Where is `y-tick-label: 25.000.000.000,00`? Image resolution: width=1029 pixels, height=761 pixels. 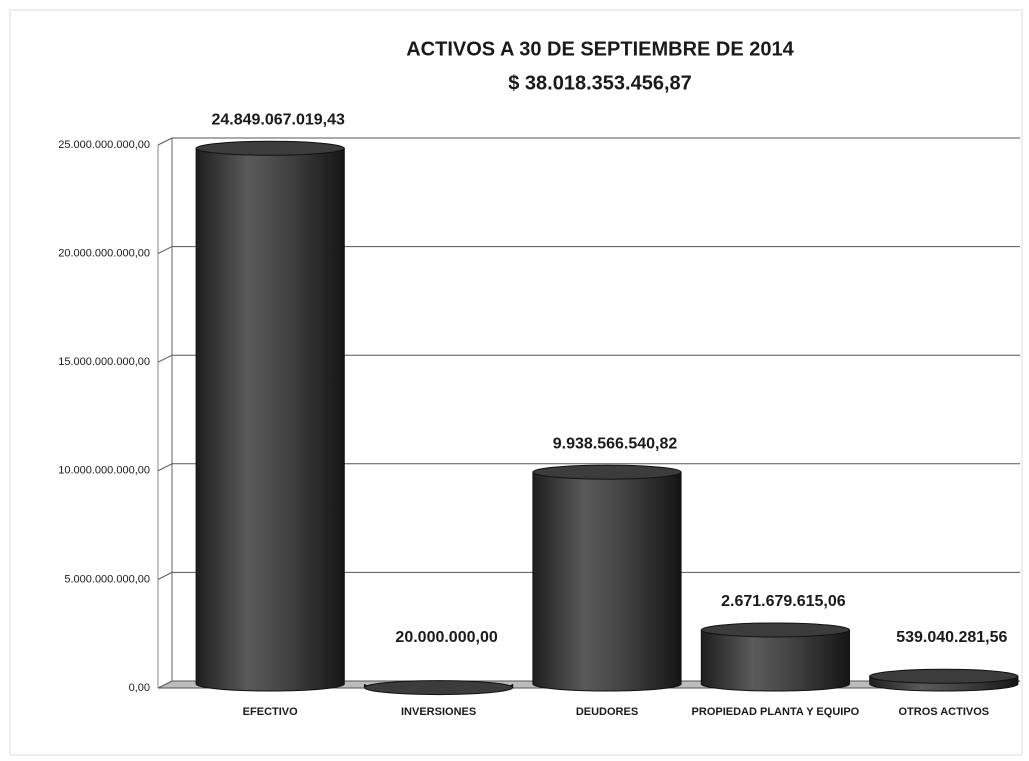
y-tick-label: 25.000.000.000,00 is located at coordinates (104, 145).